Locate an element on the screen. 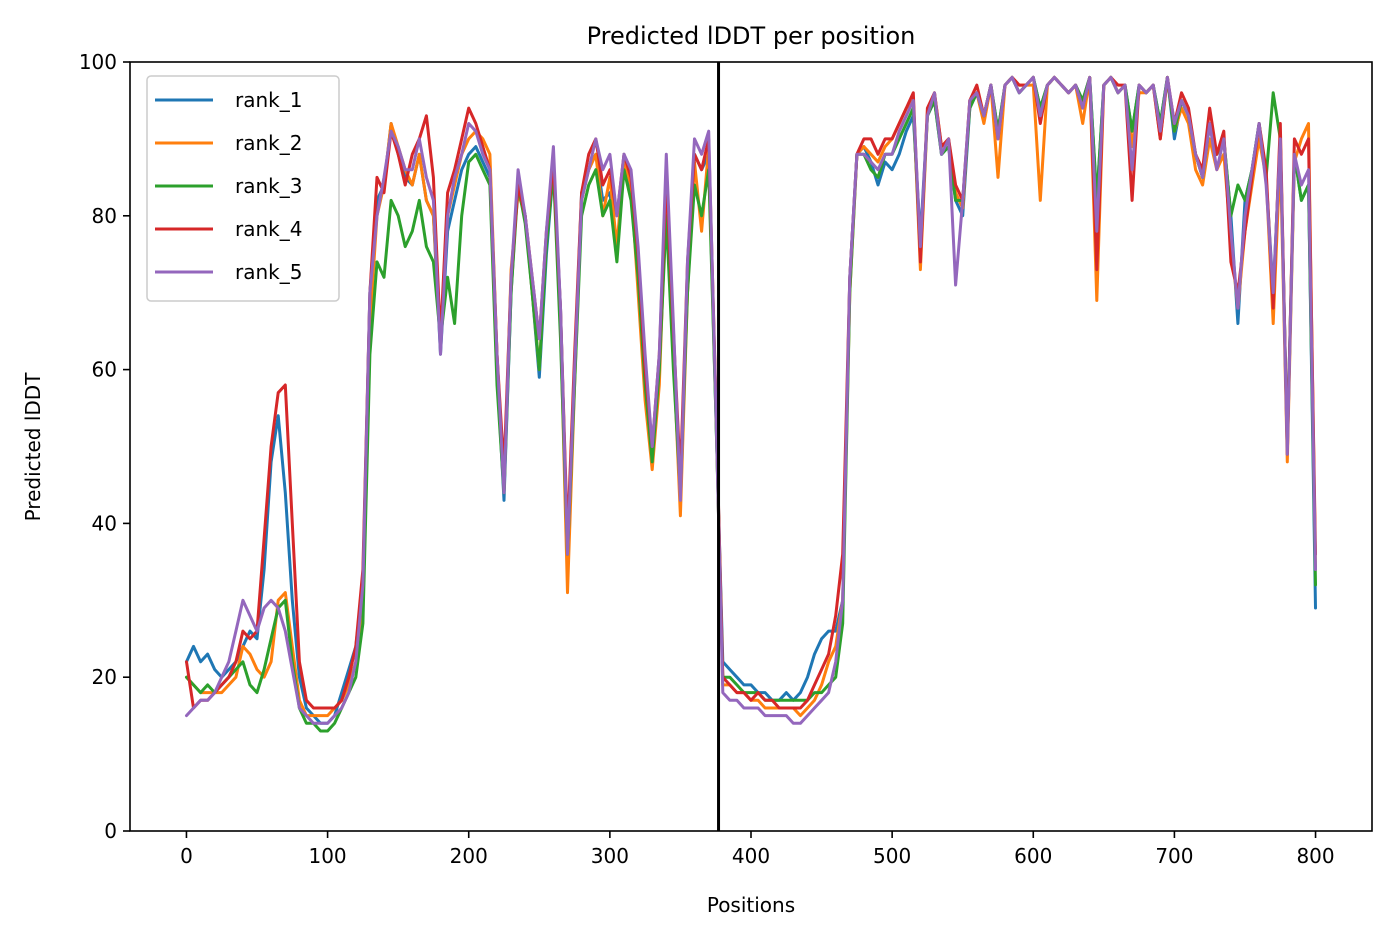  legend-label-rank_1: rank_1 is located at coordinates (268, 100).